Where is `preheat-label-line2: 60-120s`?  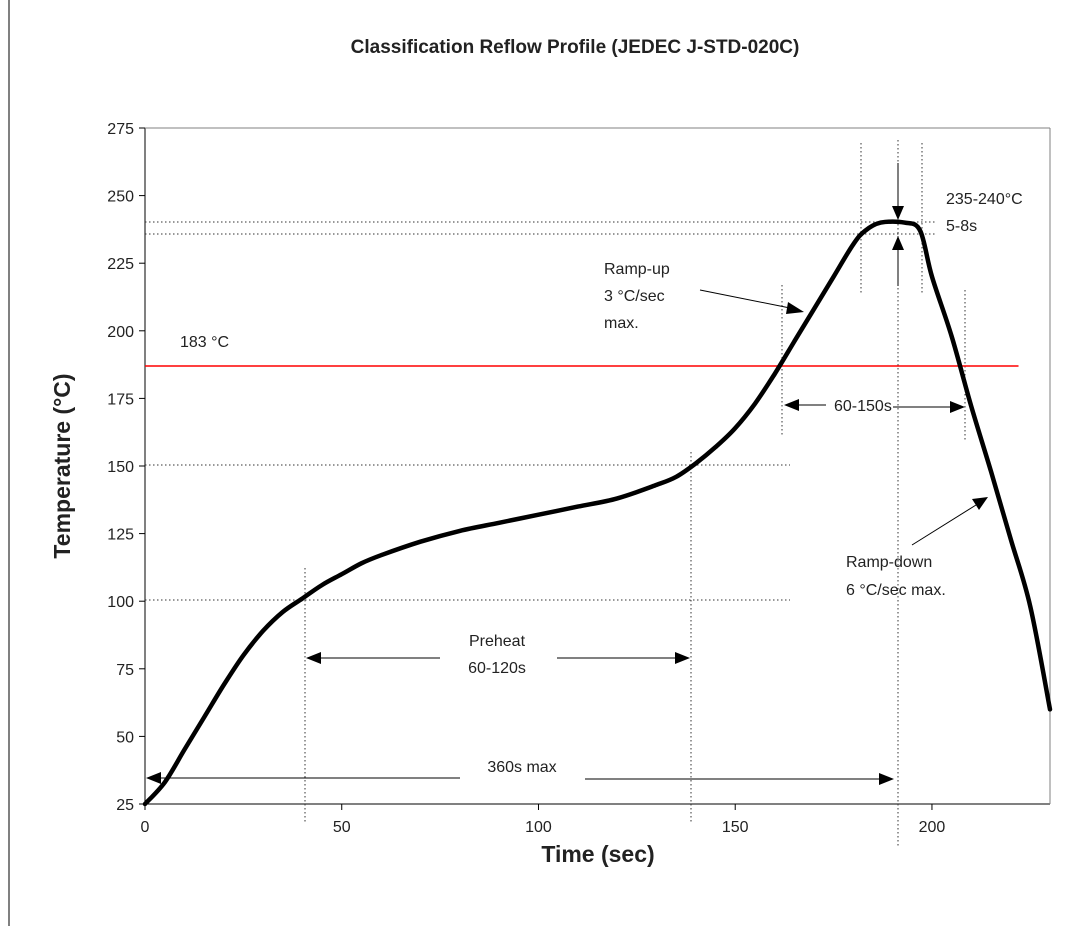
preheat-label-line2: 60-120s is located at coordinates (497, 668).